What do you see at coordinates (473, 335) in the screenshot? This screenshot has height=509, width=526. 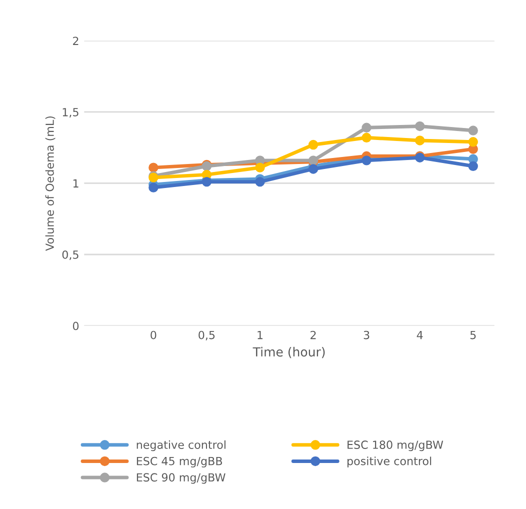 I see `x-tick-label: 5` at bounding box center [473, 335].